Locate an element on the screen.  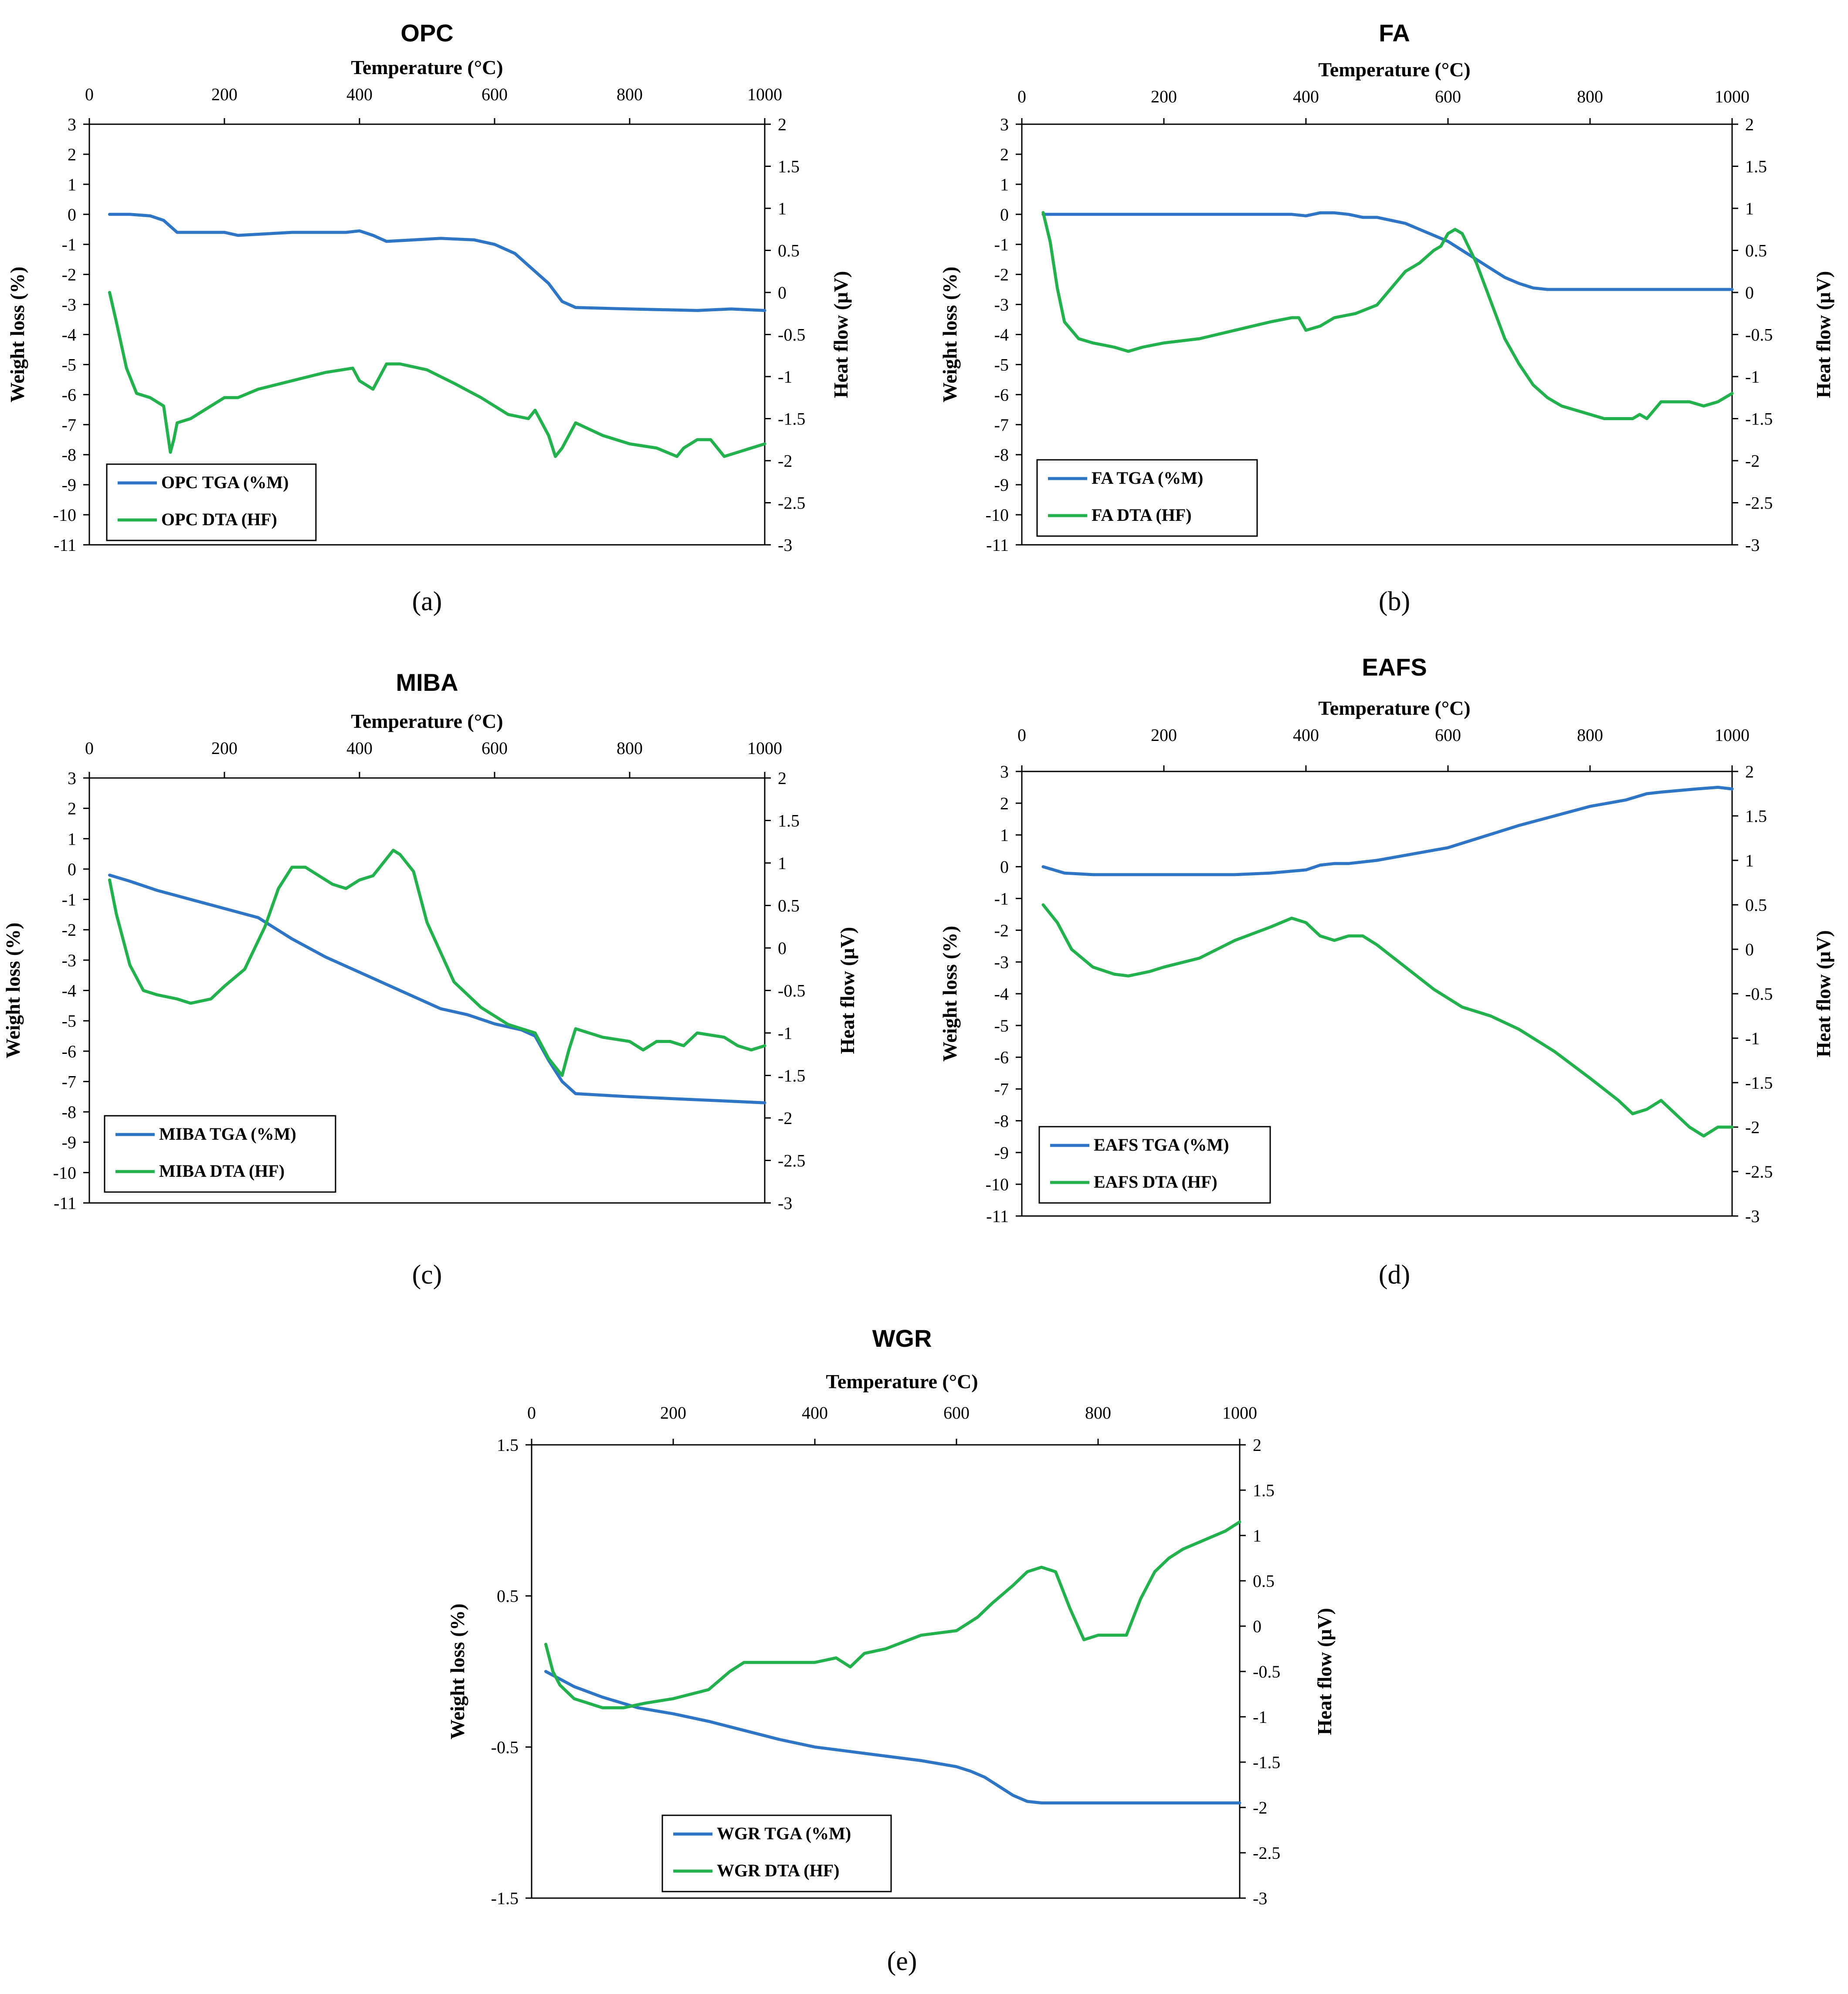
chart-title: MIBA is located at coordinates (427, 682).